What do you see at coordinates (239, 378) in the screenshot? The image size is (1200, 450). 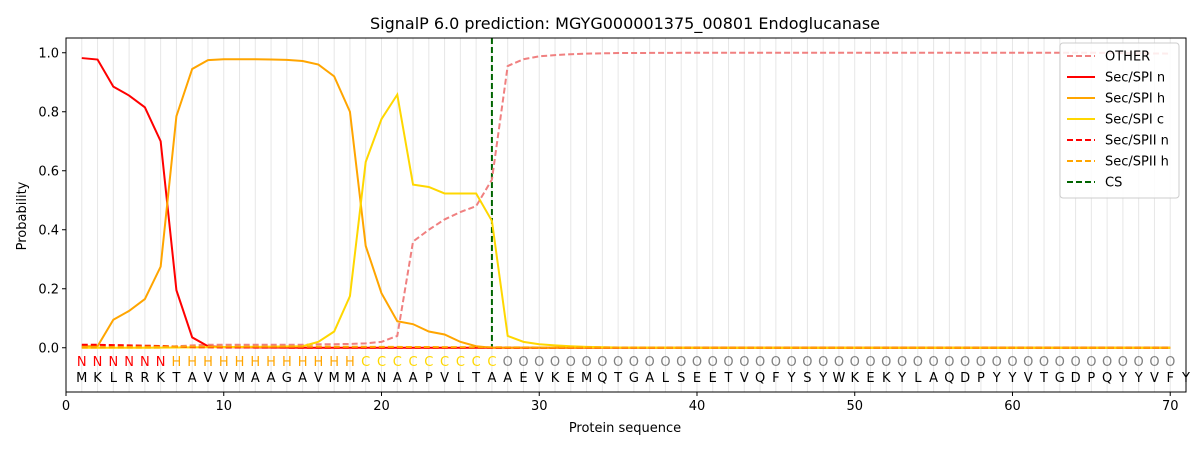 I see `sequence-letter: M` at bounding box center [239, 378].